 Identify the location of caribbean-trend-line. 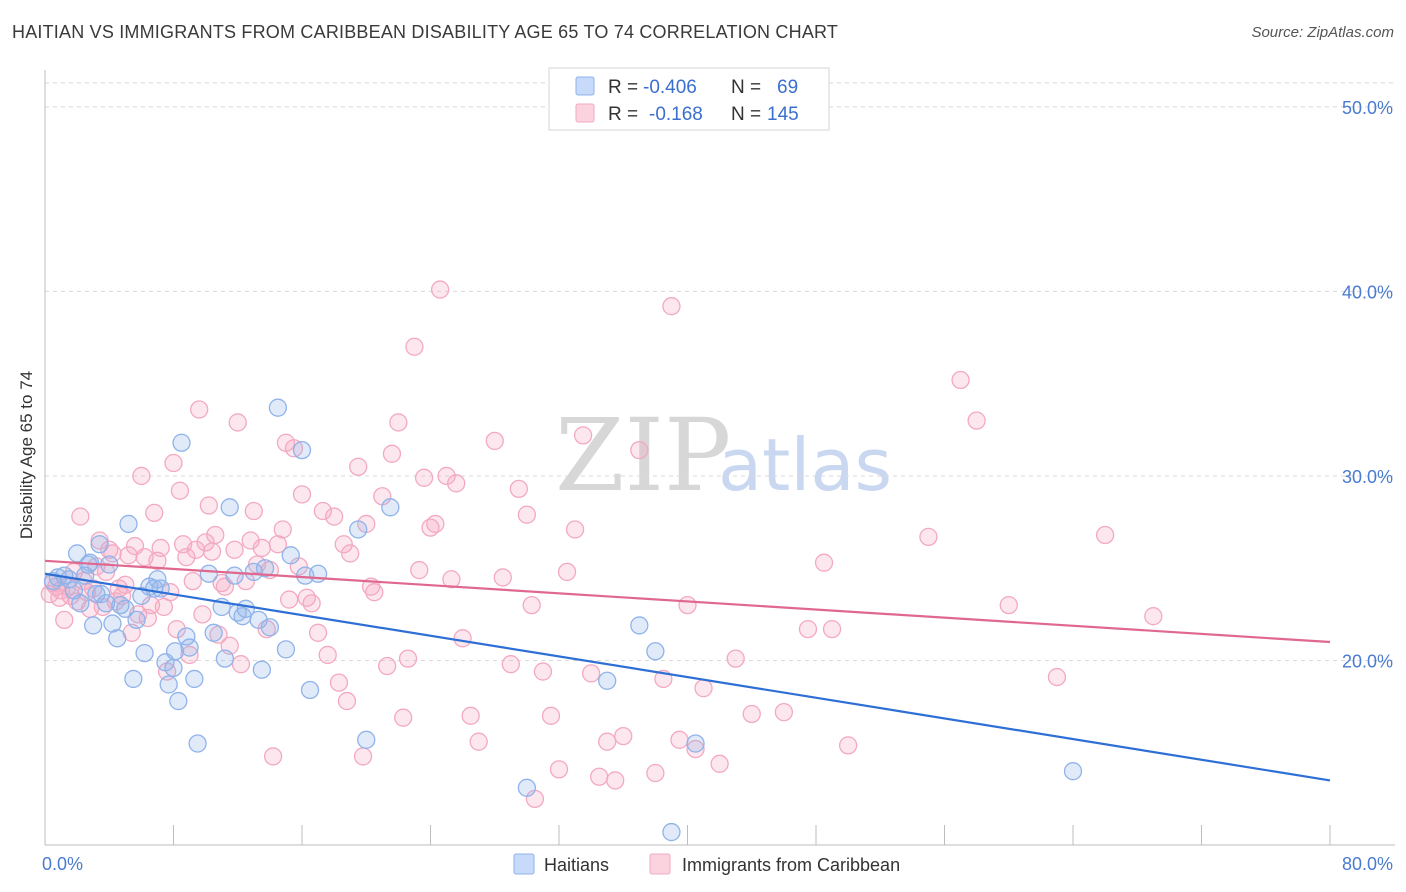
(687, 601).